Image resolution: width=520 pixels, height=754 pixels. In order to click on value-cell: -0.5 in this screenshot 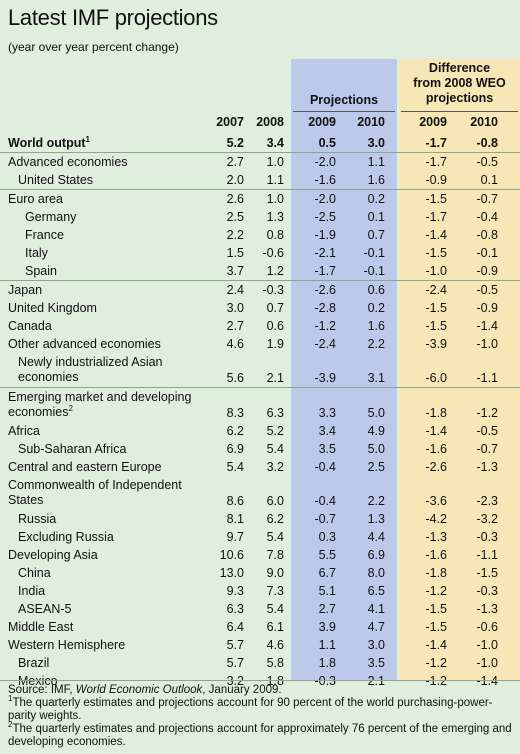, I will do `click(487, 162)`.